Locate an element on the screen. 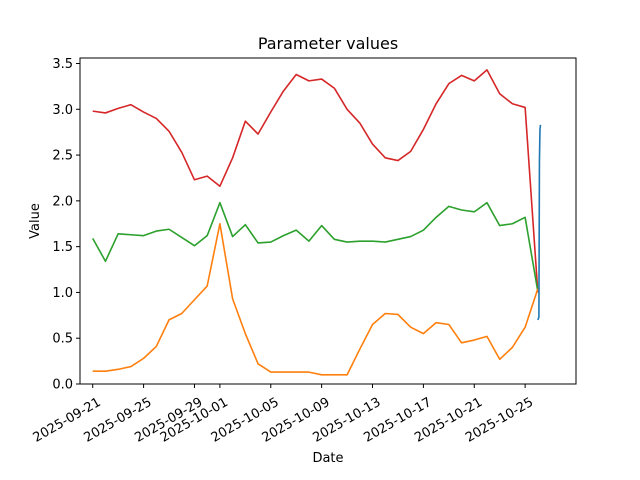  y-tick-label-4: 2.0 is located at coordinates (62, 201).